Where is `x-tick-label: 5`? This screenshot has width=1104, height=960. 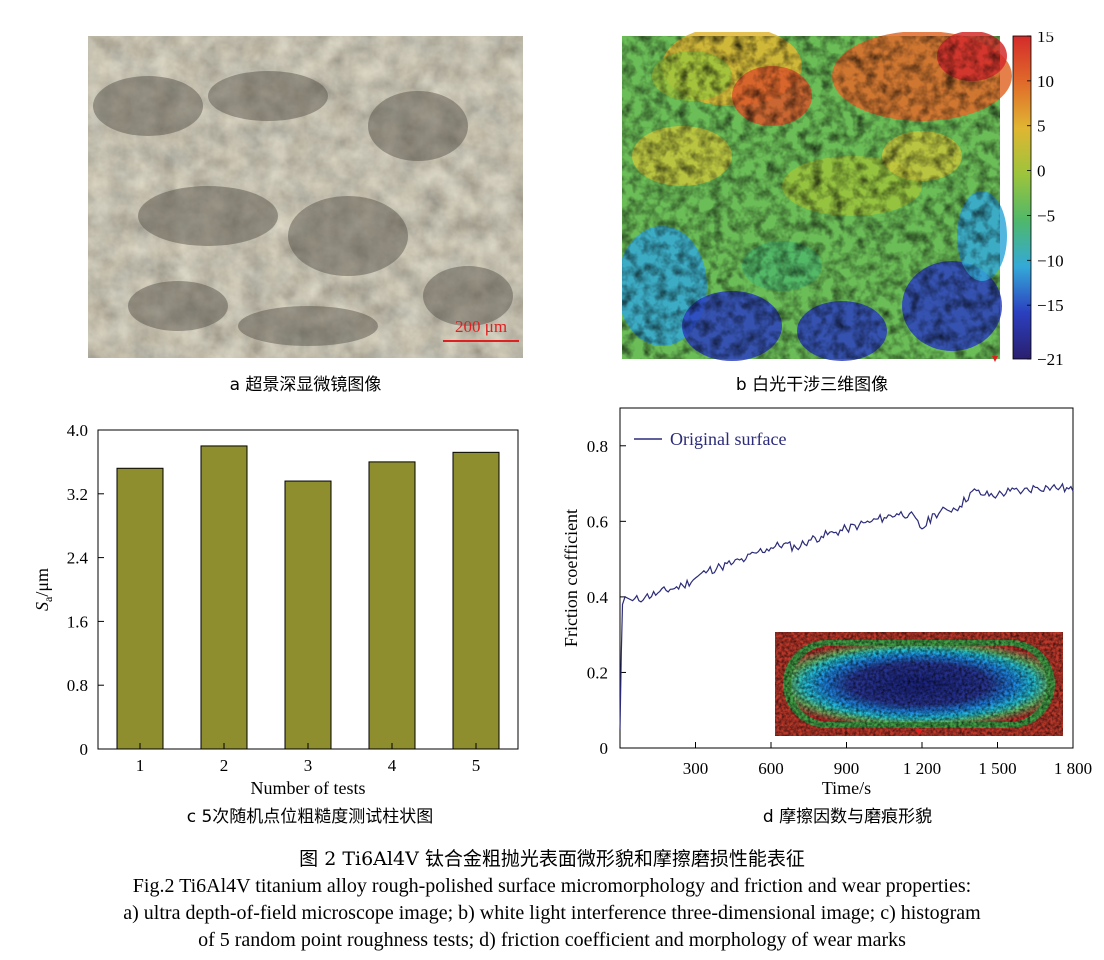 x-tick-label: 5 is located at coordinates (476, 765).